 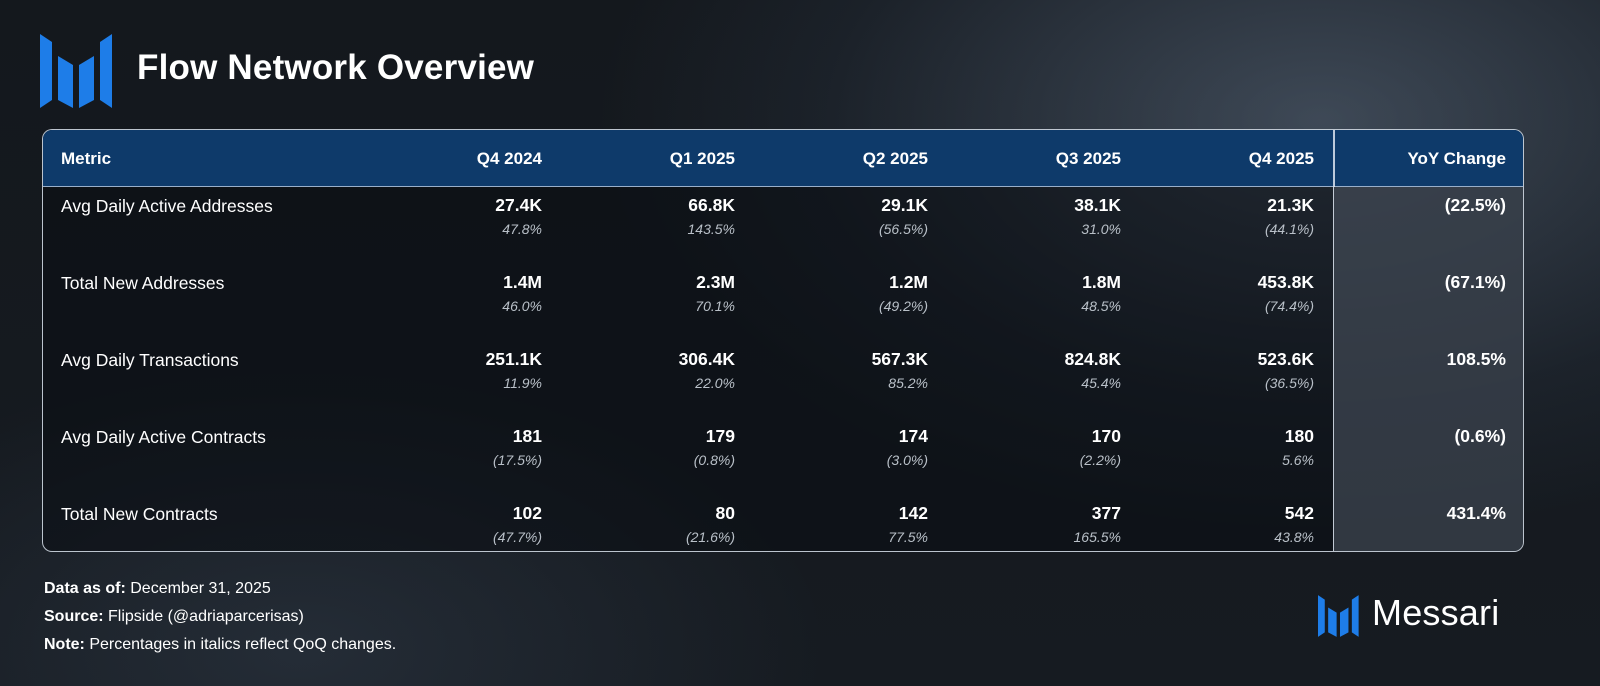 I want to click on value-cell: 2.3M, so click(x=715, y=282).